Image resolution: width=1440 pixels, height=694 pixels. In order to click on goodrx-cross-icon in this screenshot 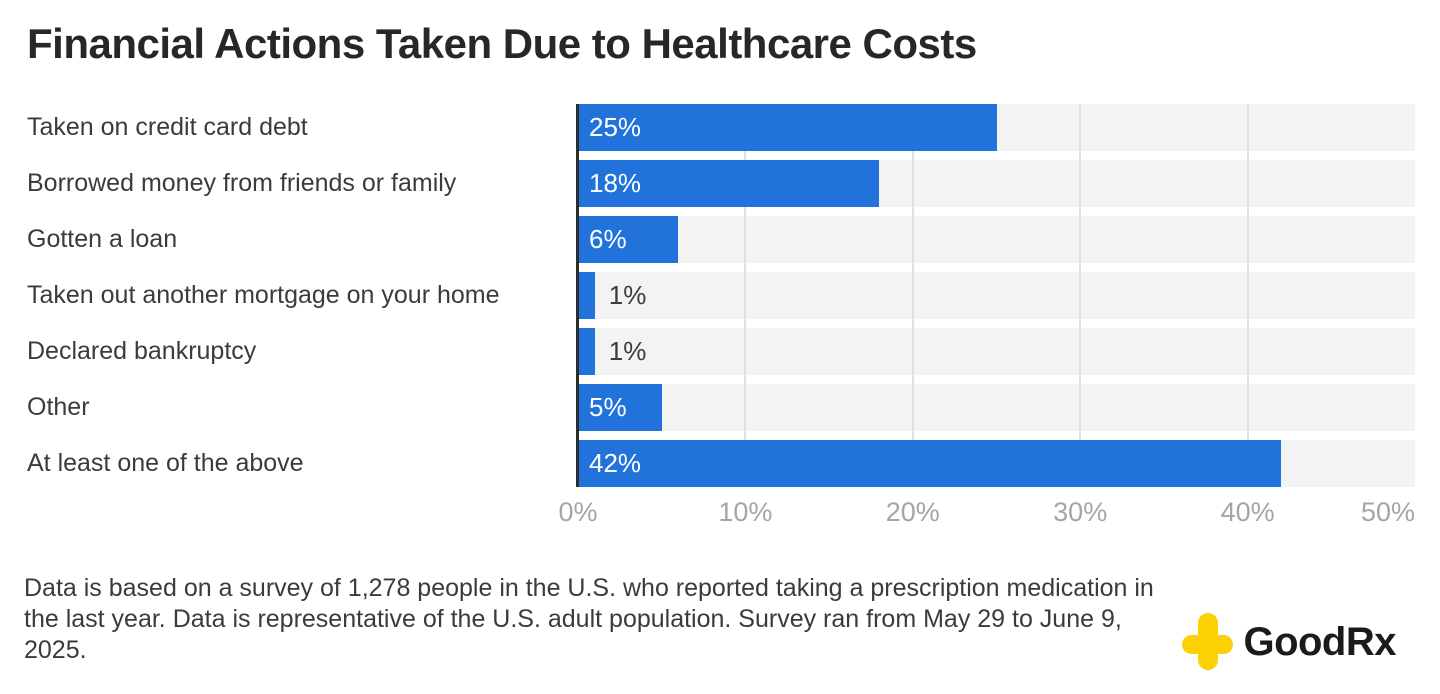, I will do `click(1208, 641)`.